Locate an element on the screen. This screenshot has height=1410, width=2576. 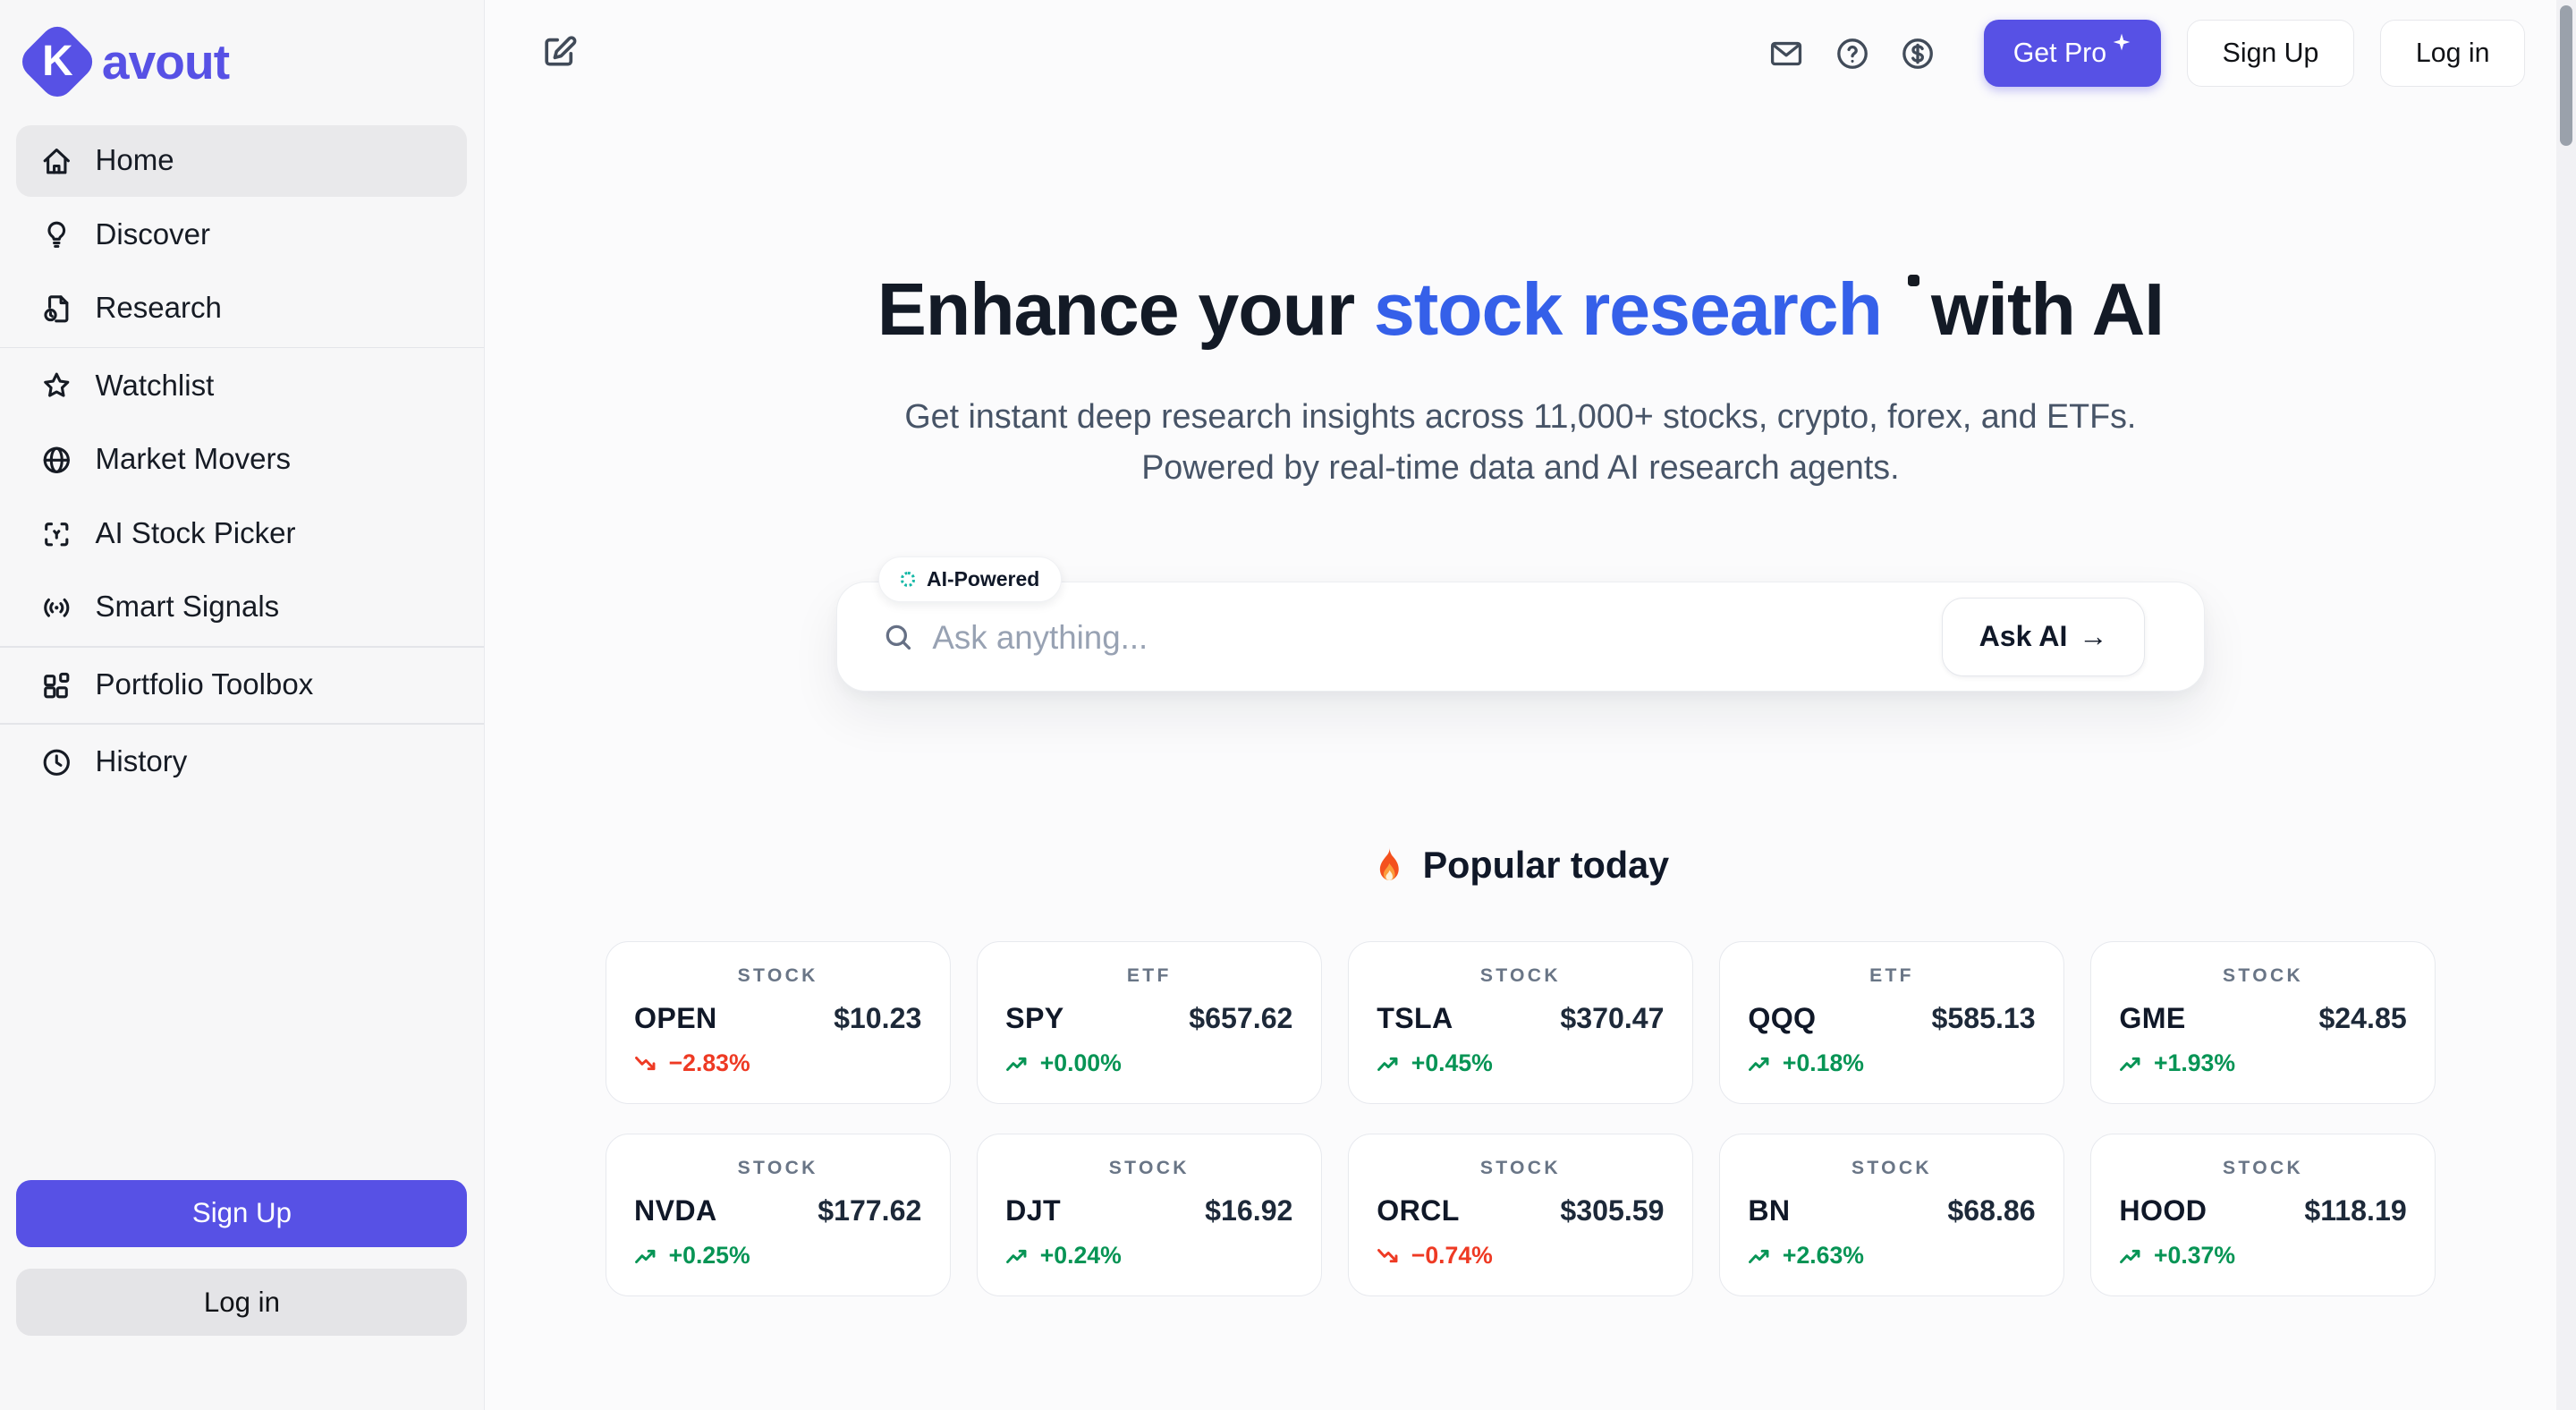
sidebar-item-label: Research is located at coordinates (158, 309).